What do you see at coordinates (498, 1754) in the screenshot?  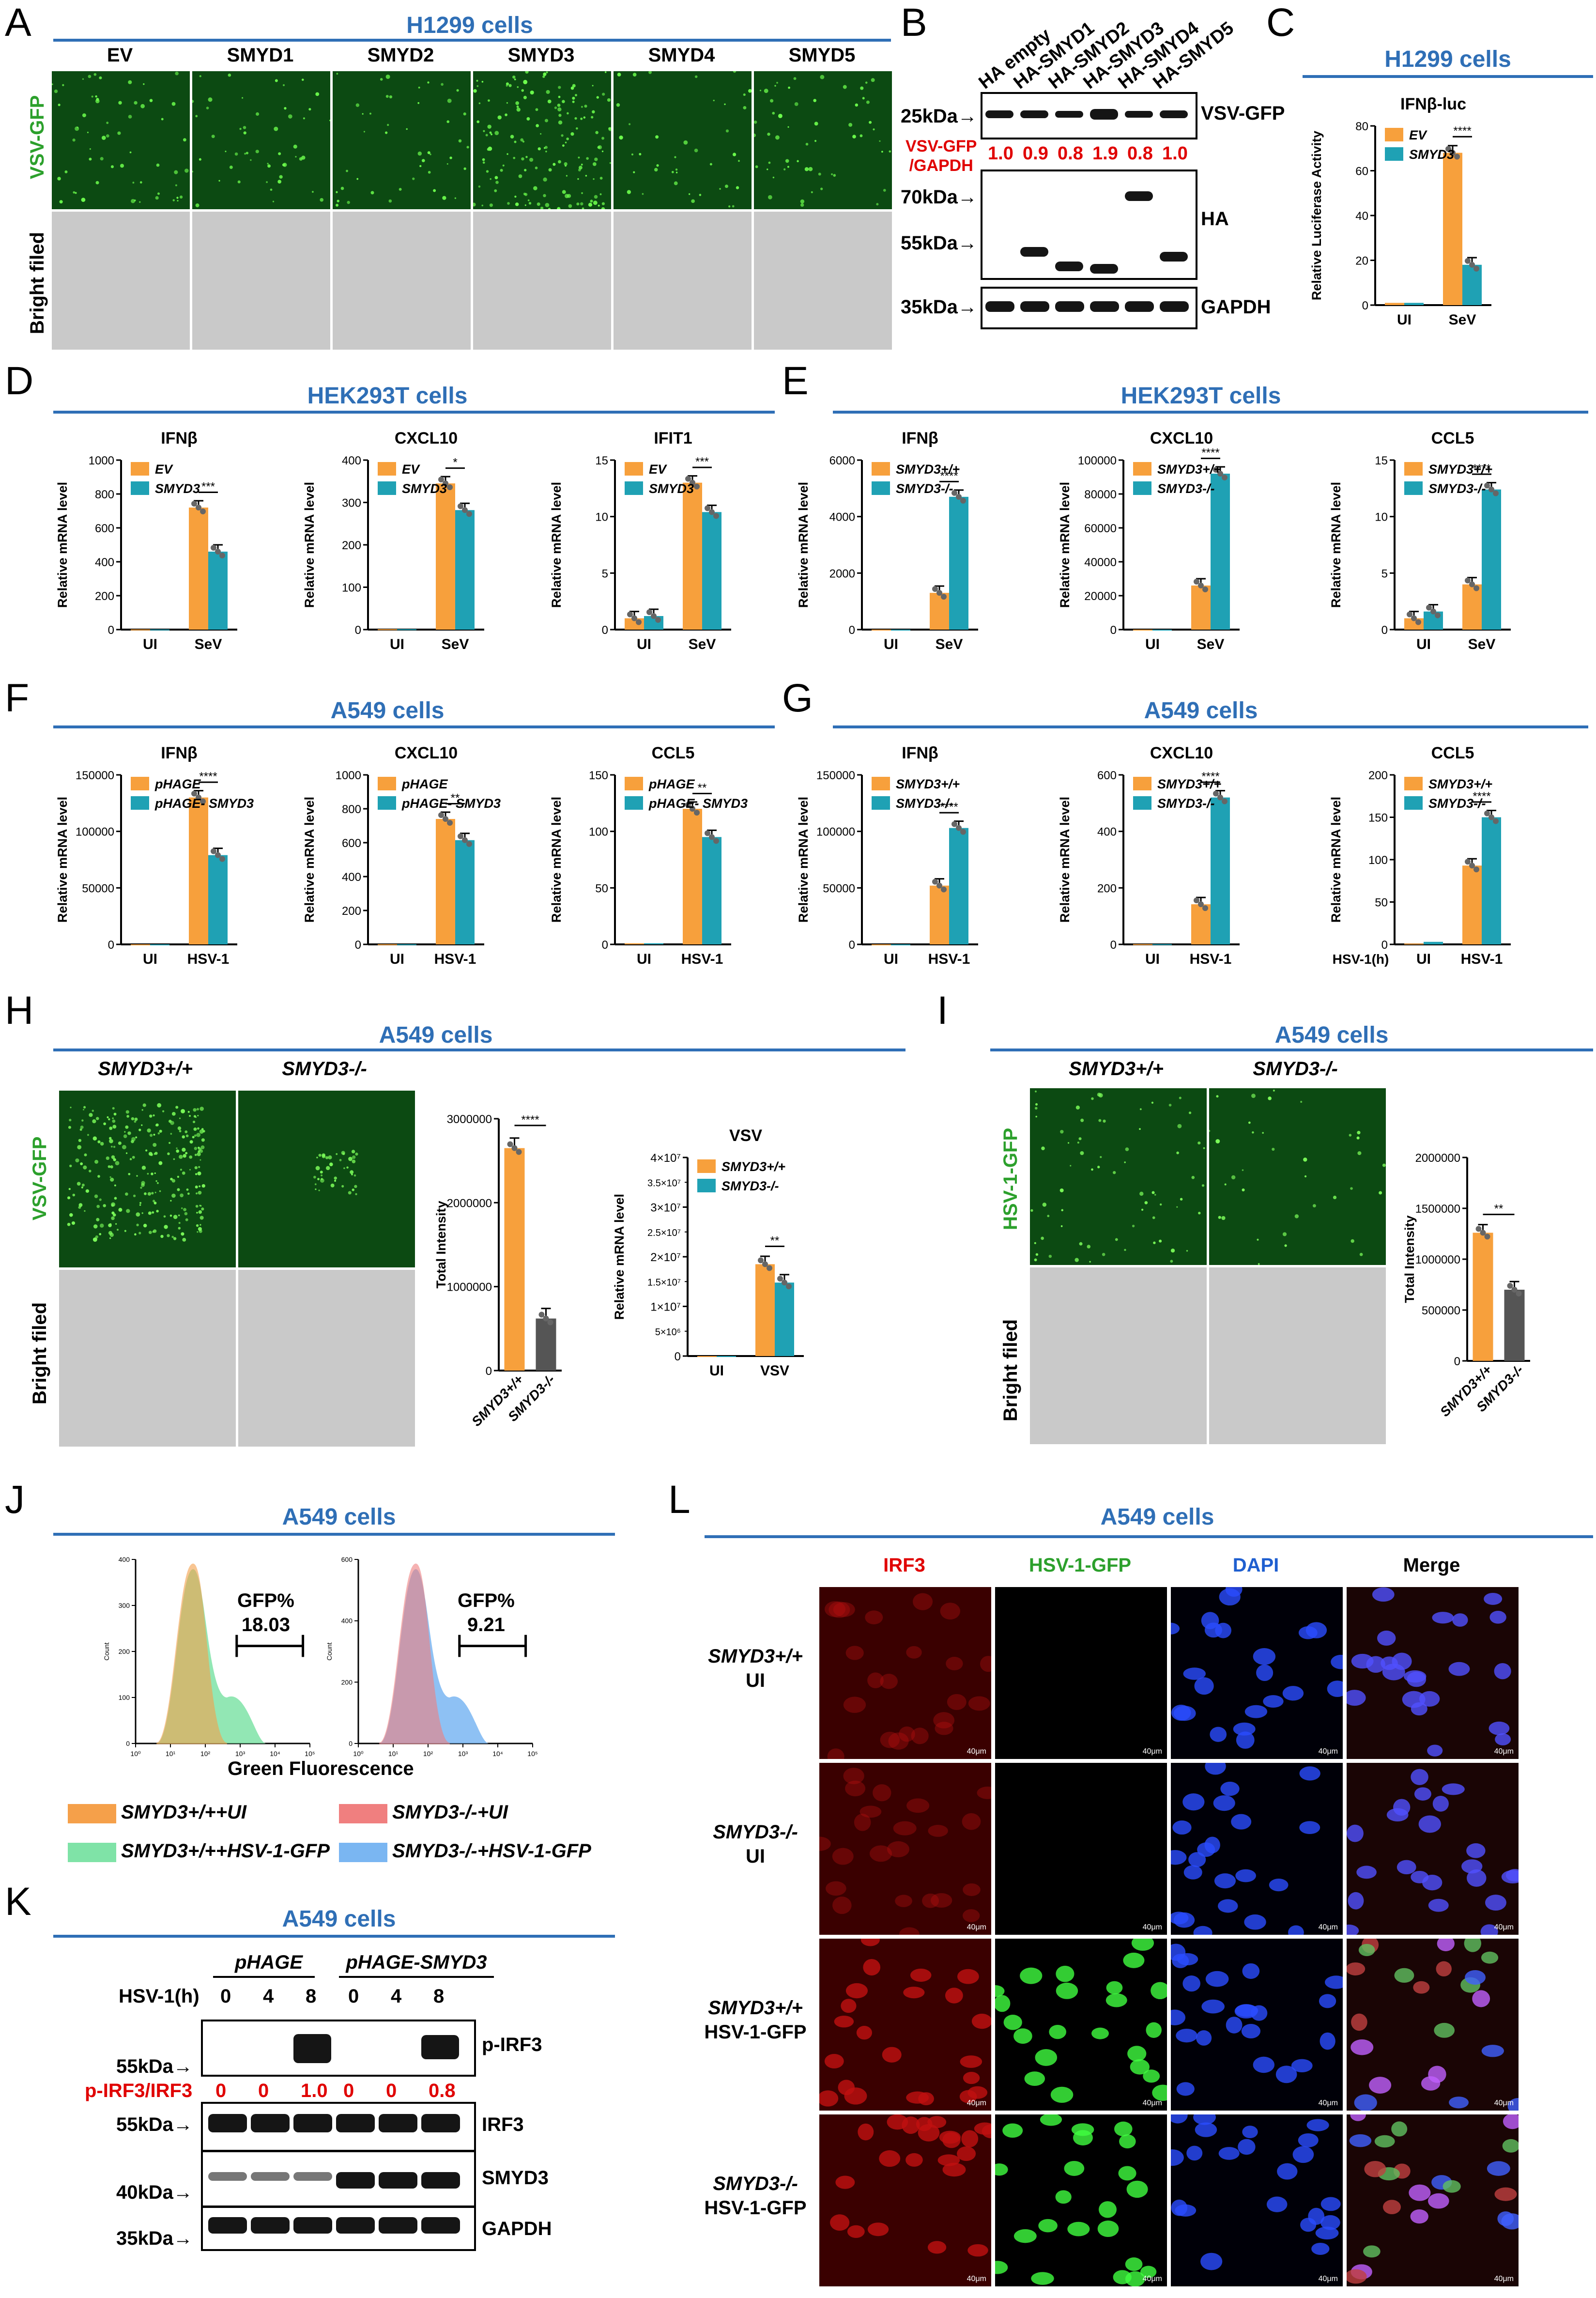 I see `svg-text: 10⁴` at bounding box center [498, 1754].